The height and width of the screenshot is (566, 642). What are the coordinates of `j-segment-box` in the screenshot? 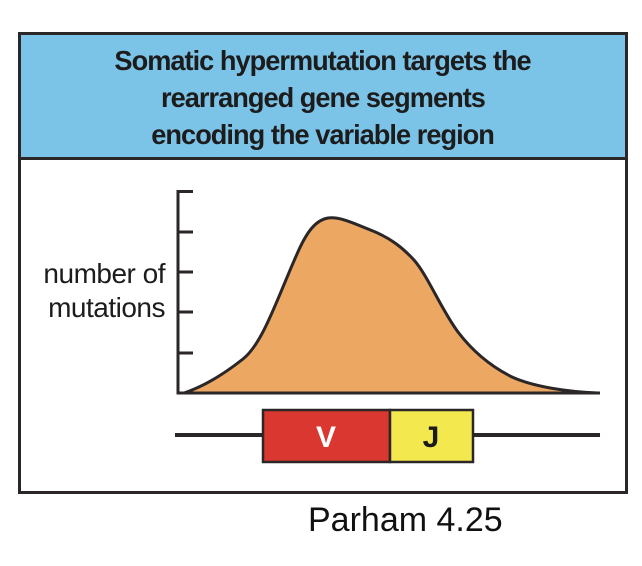 It's located at (431, 436).